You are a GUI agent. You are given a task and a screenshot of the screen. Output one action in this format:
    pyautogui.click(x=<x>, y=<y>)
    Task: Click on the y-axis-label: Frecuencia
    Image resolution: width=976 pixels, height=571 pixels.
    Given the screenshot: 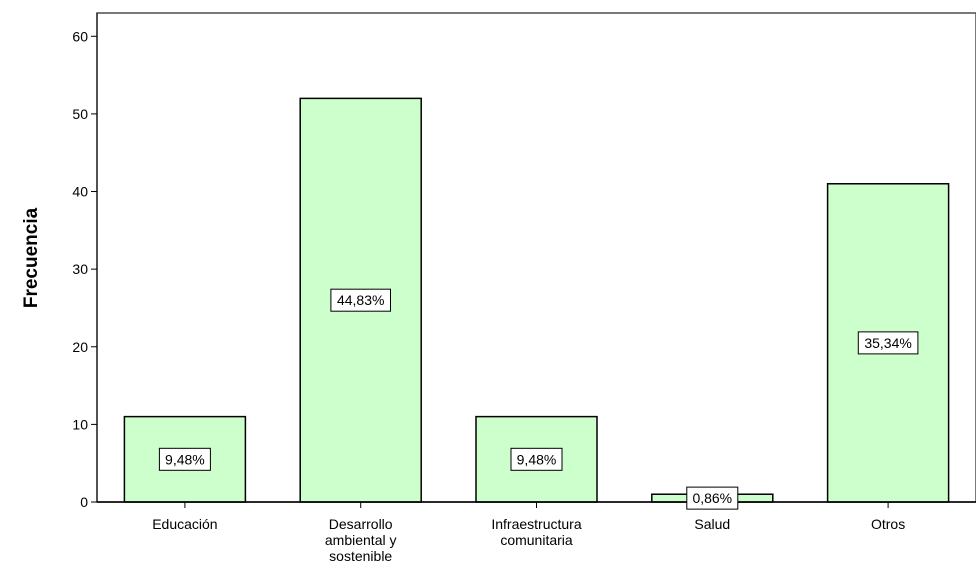 What is the action you would take?
    pyautogui.click(x=31, y=257)
    